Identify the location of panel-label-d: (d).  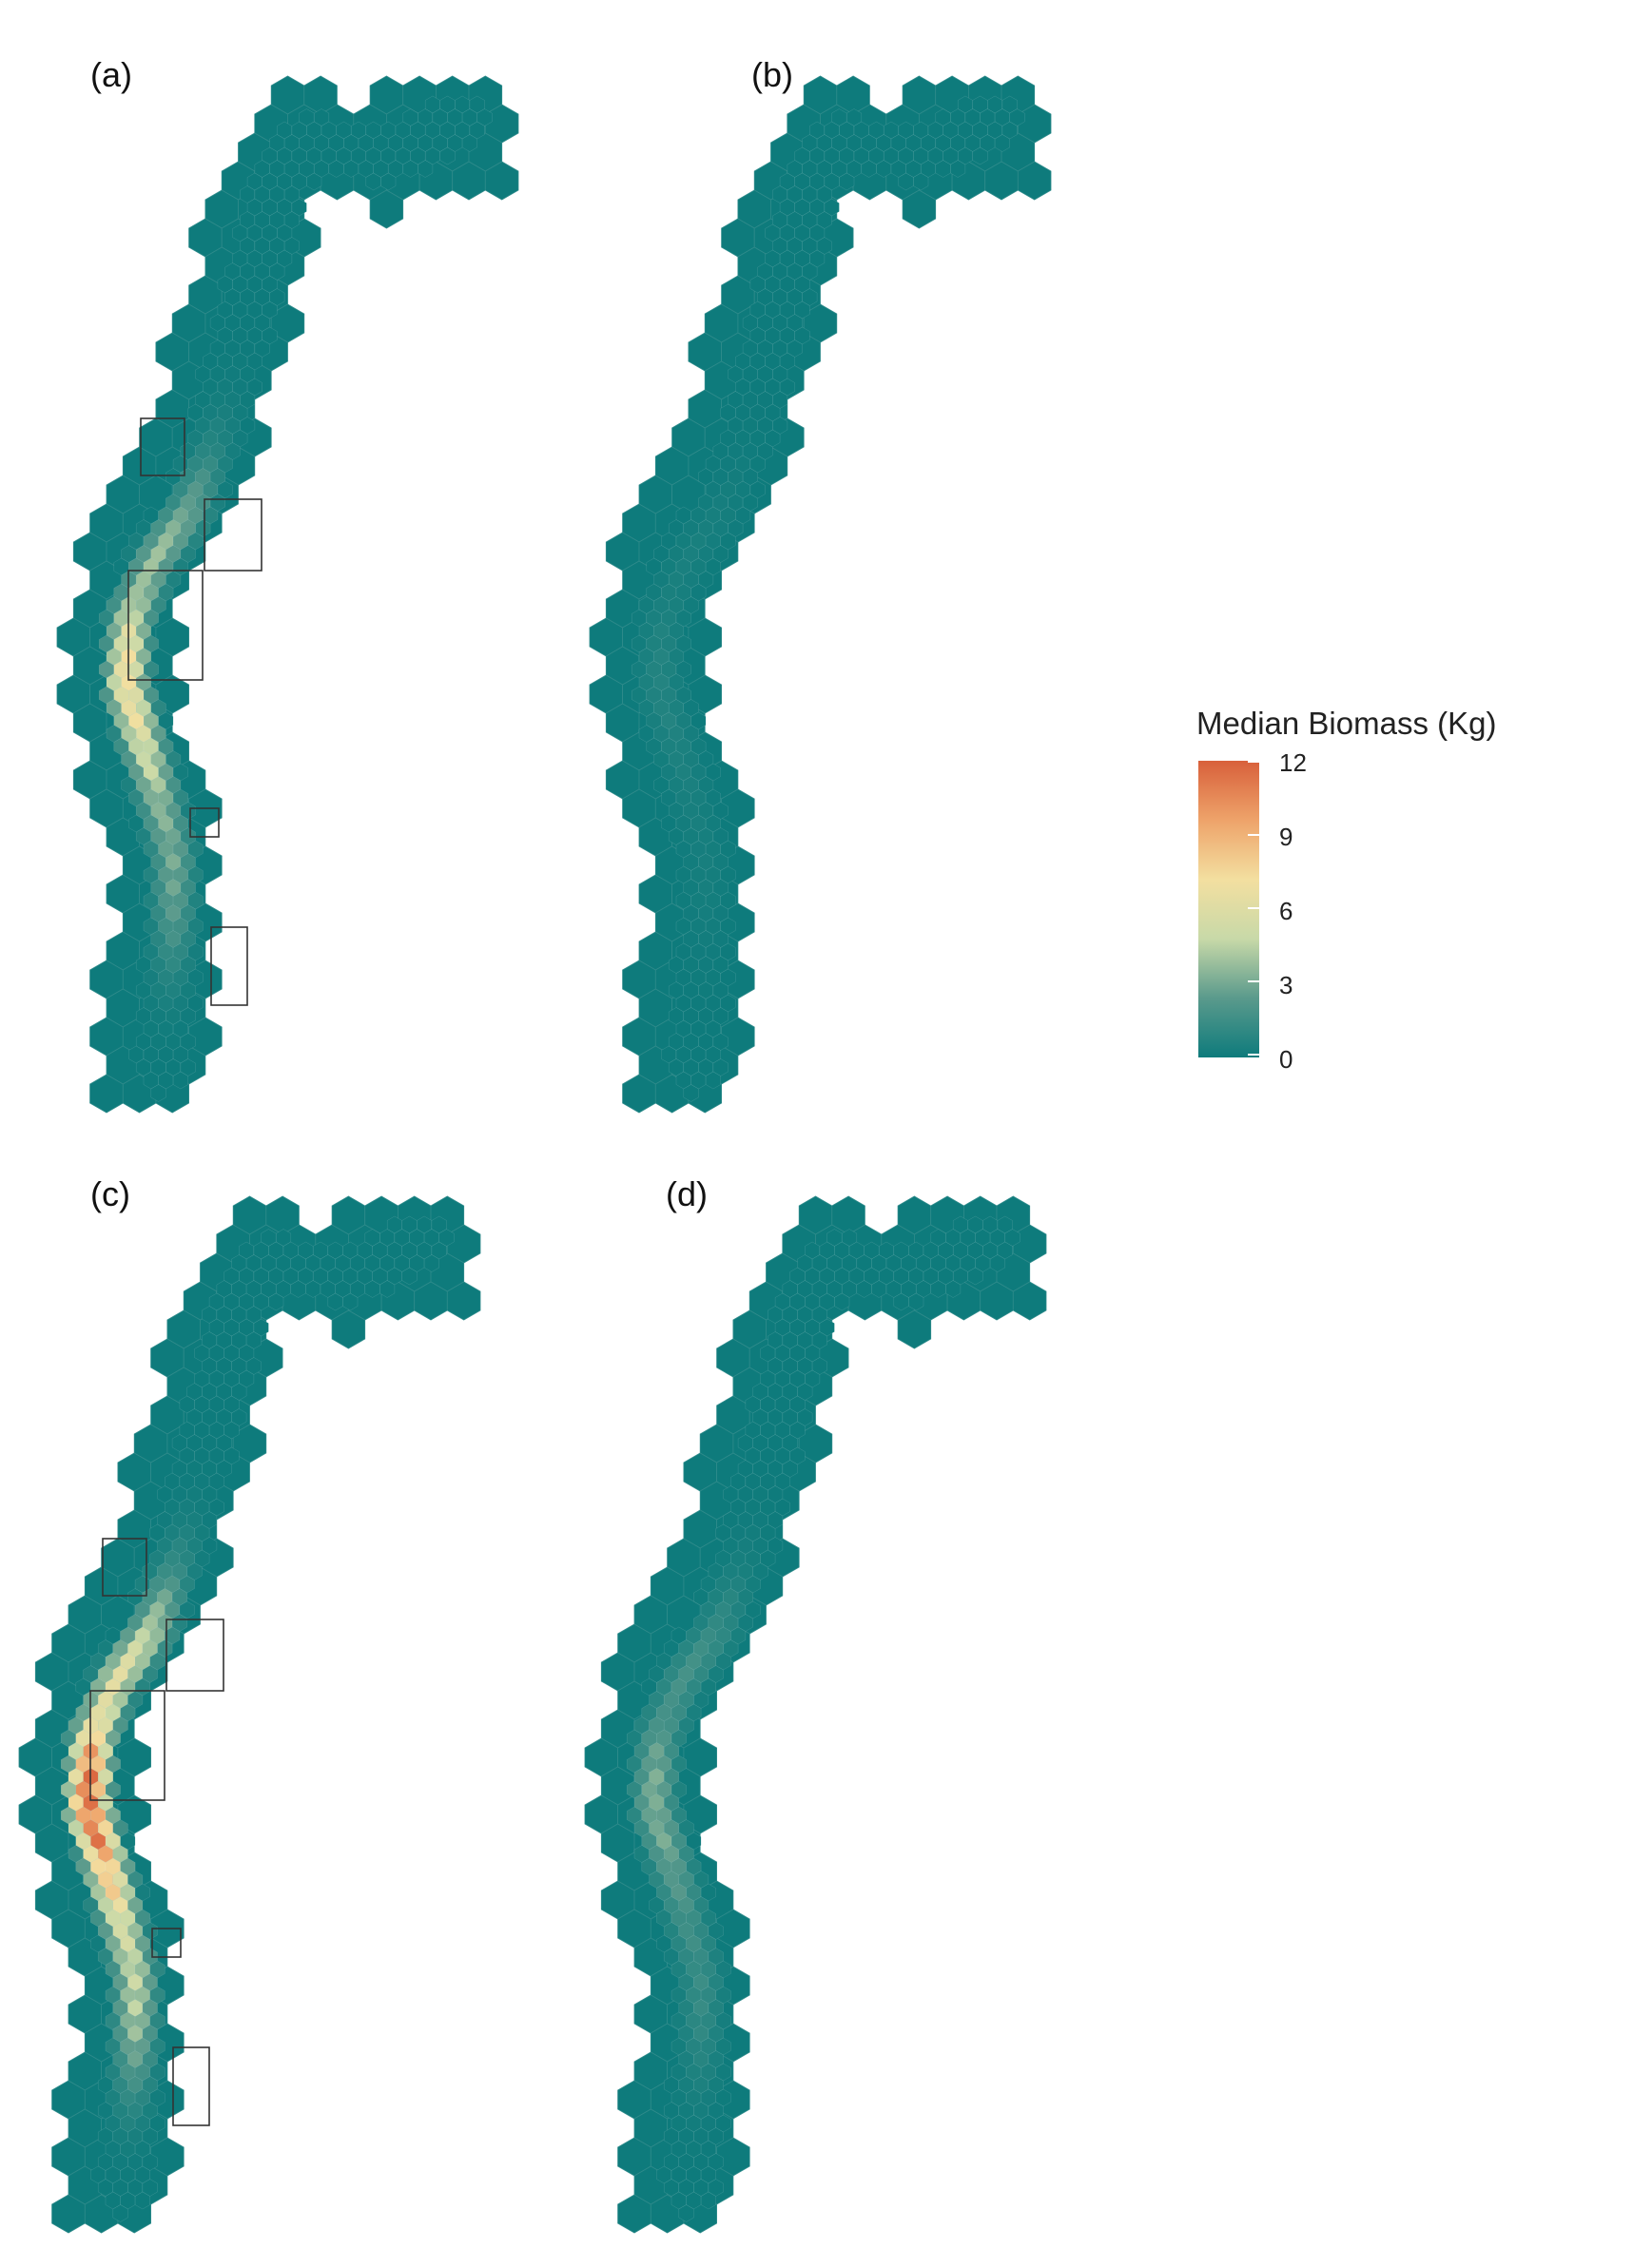
(687, 1193).